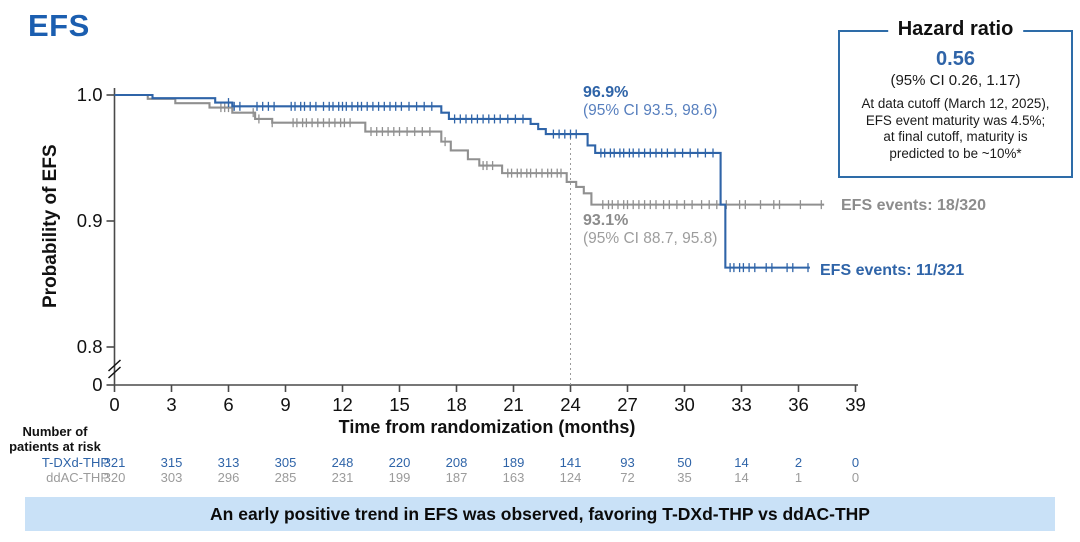  What do you see at coordinates (90, 94) in the screenshot?
I see `y-tick-label: 1.0` at bounding box center [90, 94].